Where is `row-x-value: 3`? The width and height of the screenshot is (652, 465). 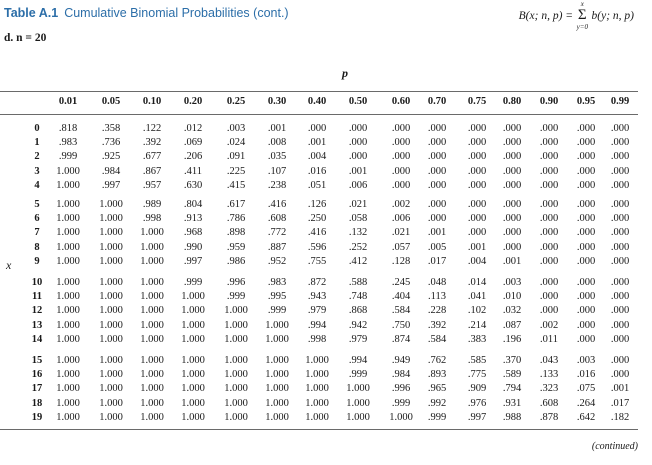 row-x-value: 3 is located at coordinates (37, 171).